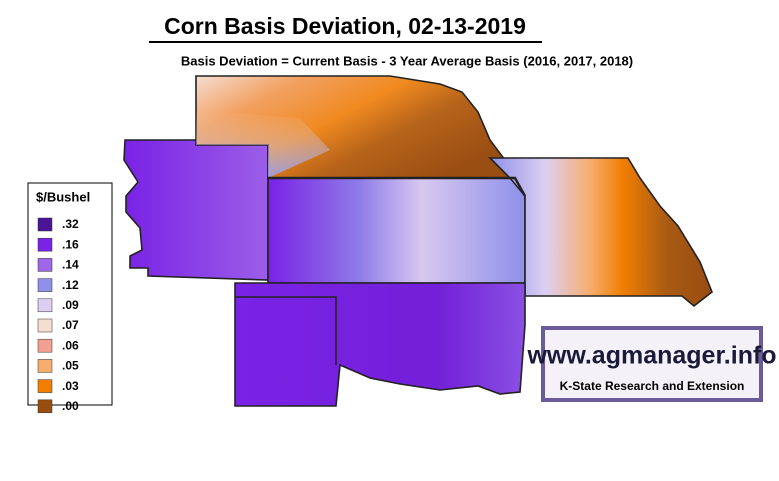 Image resolution: width=779 pixels, height=481 pixels. What do you see at coordinates (70, 406) in the screenshot?
I see `legend-label: .00` at bounding box center [70, 406].